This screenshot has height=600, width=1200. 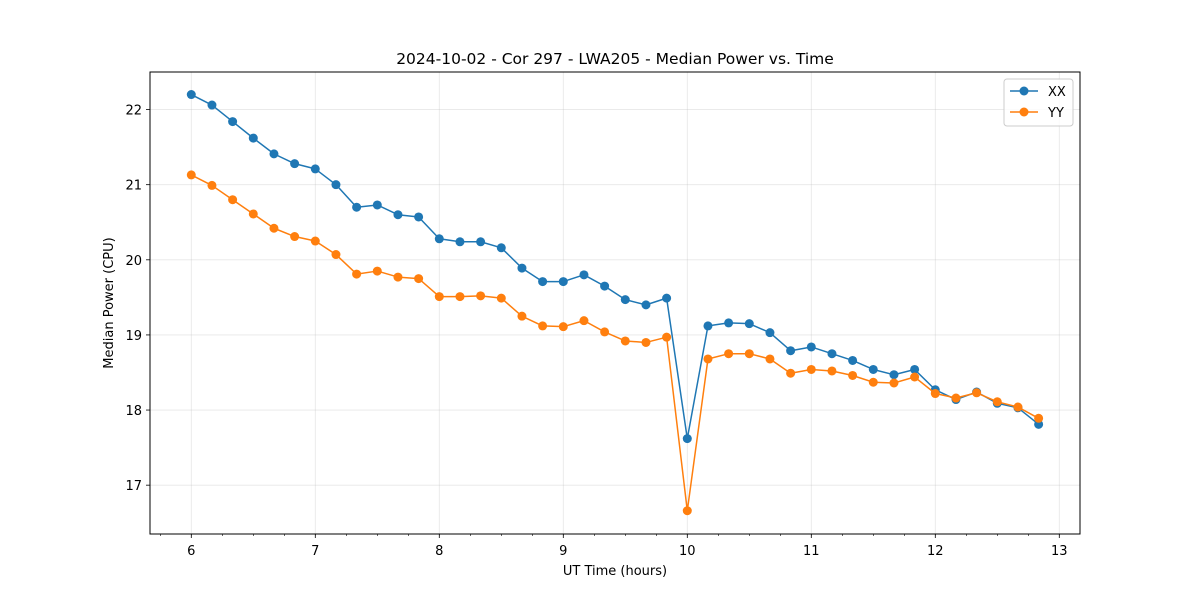 I want to click on x-tick-label: 7, so click(x=315, y=551).